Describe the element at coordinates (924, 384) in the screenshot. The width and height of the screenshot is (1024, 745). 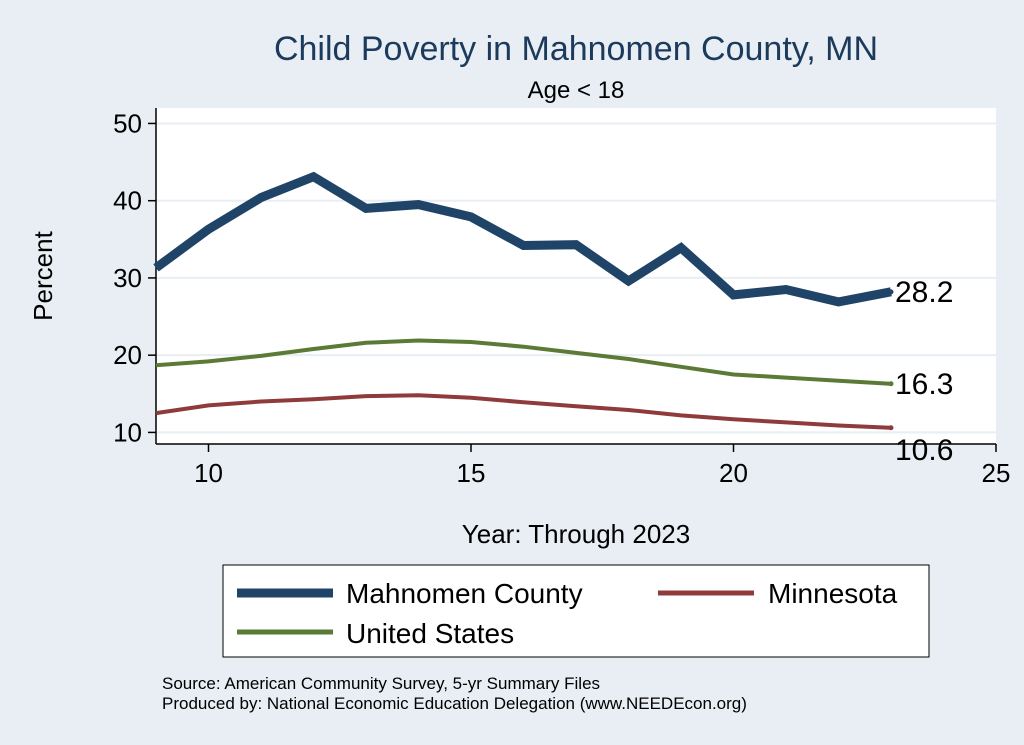
I see `end-value-label: 16.3` at that location.